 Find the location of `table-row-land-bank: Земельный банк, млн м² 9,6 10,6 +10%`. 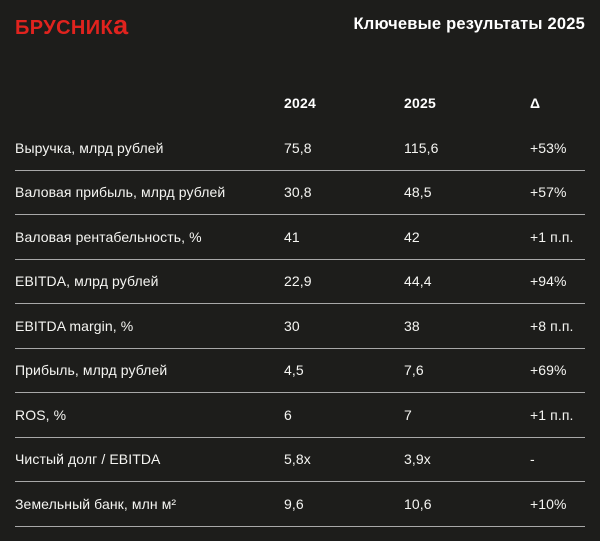

table-row-land-bank: Земельный банк, млн м² 9,6 10,6 +10% is located at coordinates (300, 504).